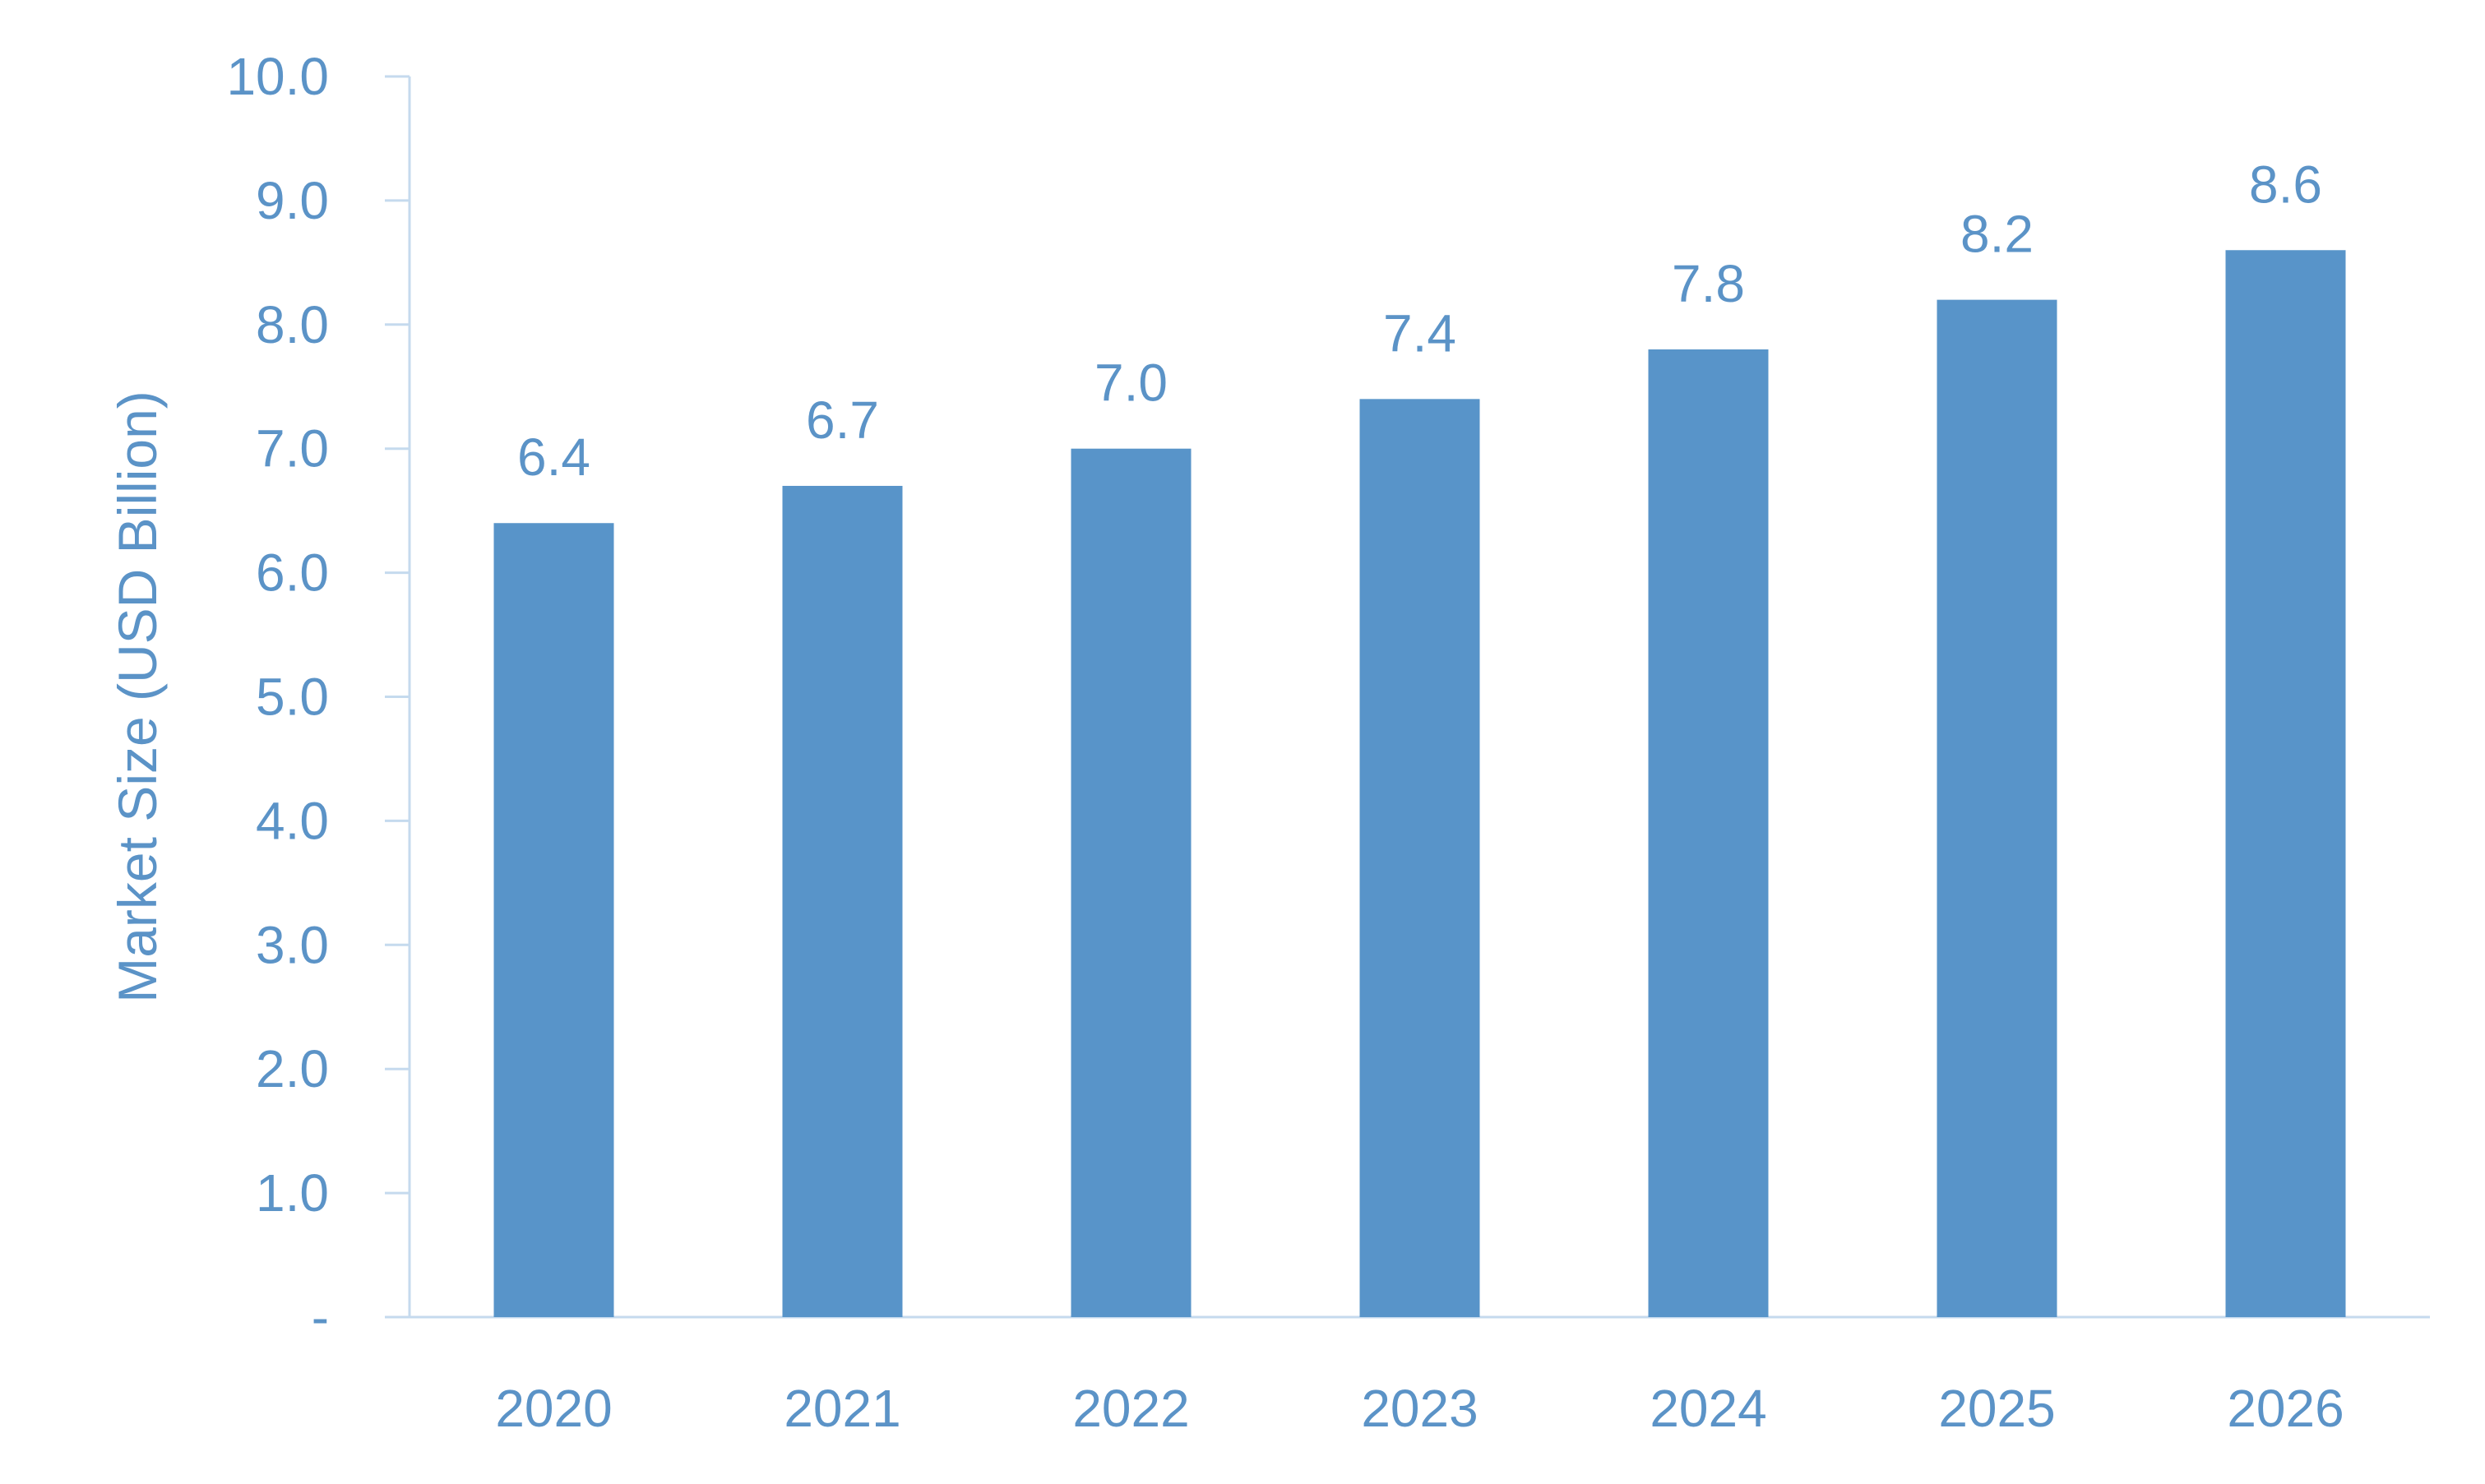 This screenshot has width=2485, height=1484. I want to click on y-tick-label: 4.0, so click(292, 821).